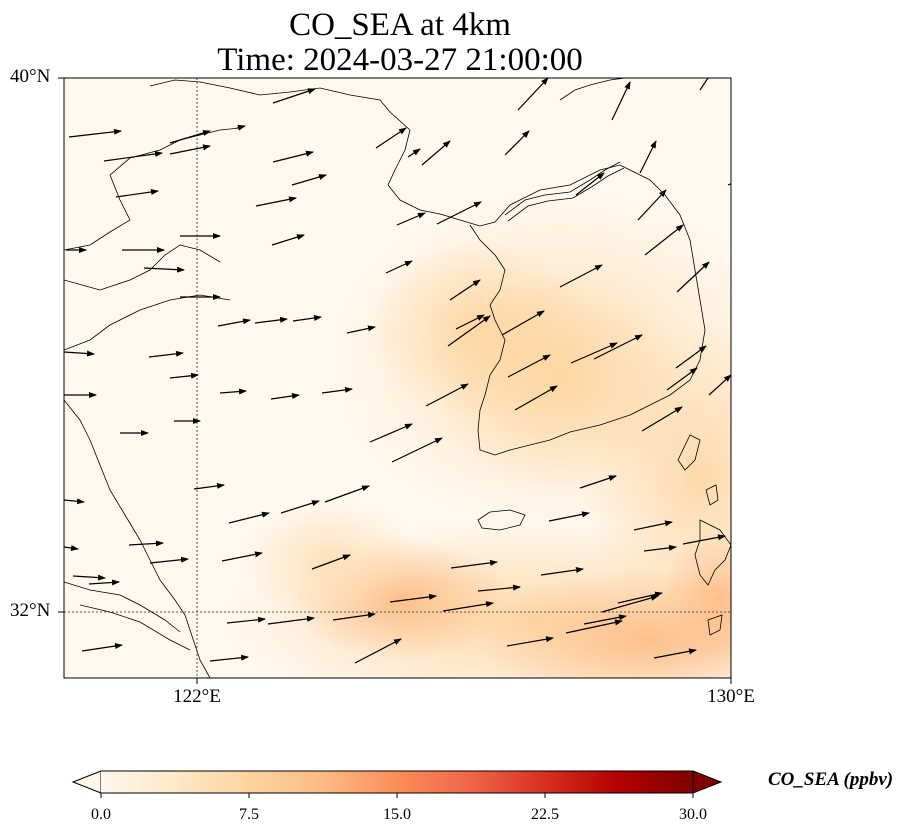 The image size is (916, 836). Describe the element at coordinates (397, 814) in the screenshot. I see `colorbar-tick-label: 15.0` at that location.